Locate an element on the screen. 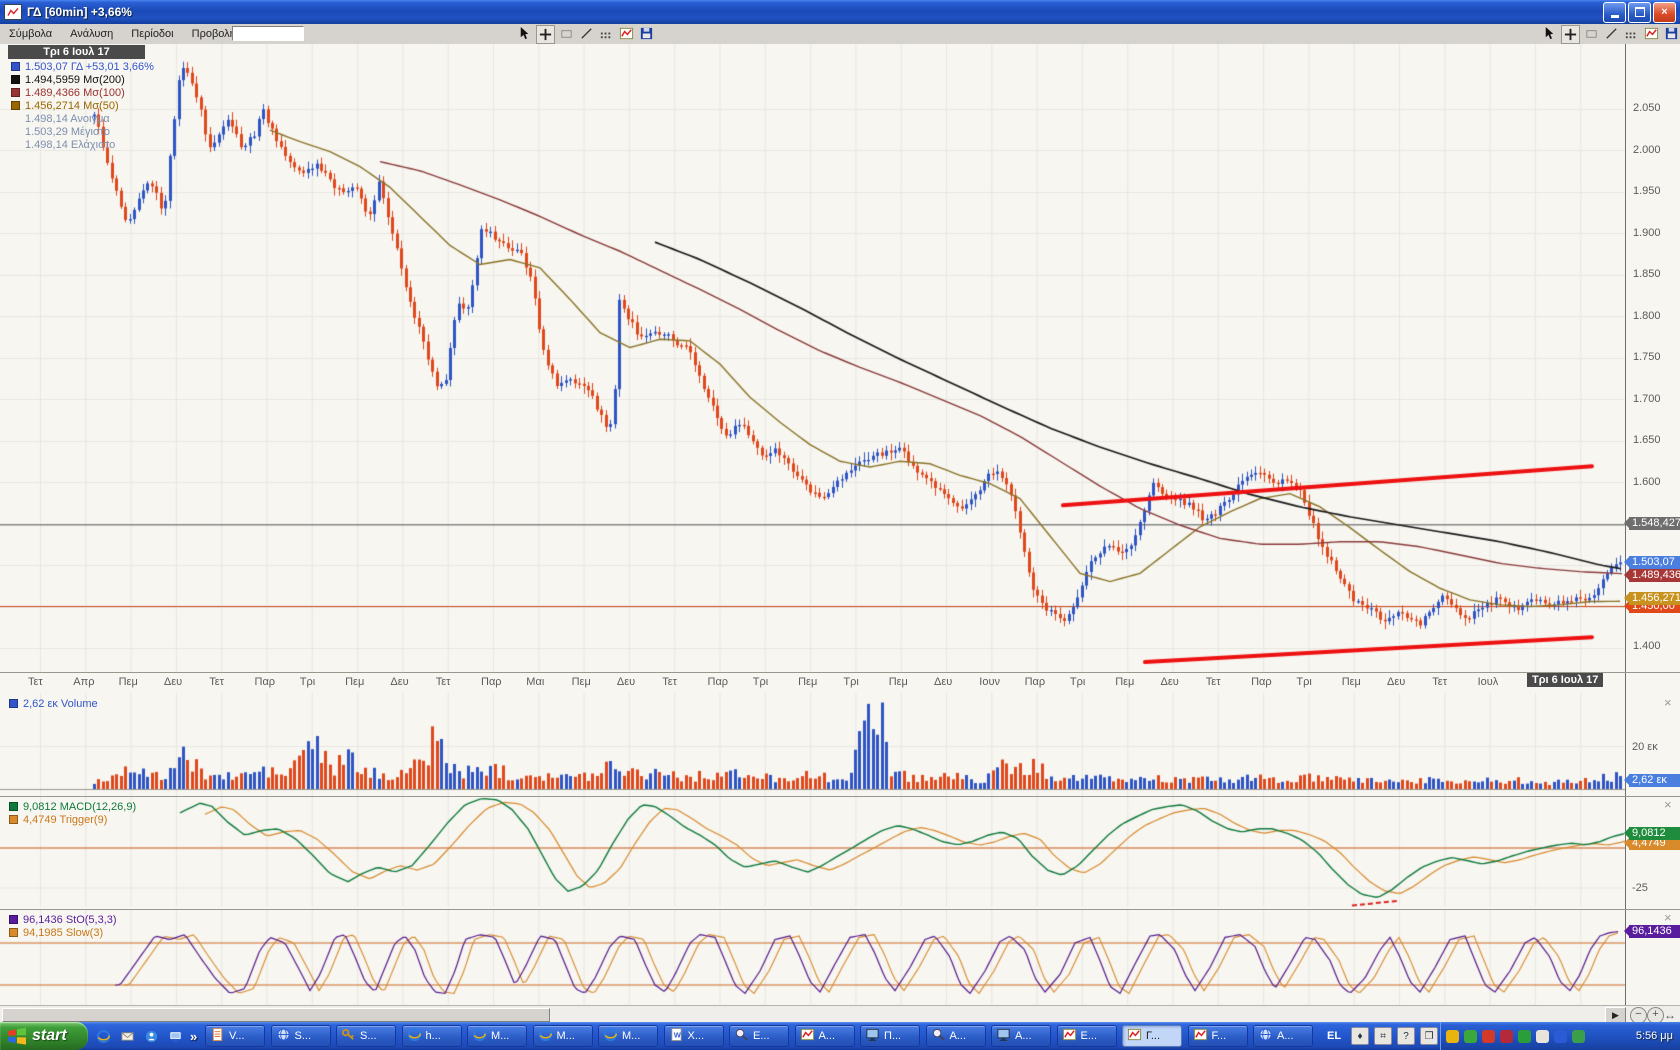 This screenshot has height=1050, width=1680. quick-launch-msn-icon is located at coordinates (151, 1036).